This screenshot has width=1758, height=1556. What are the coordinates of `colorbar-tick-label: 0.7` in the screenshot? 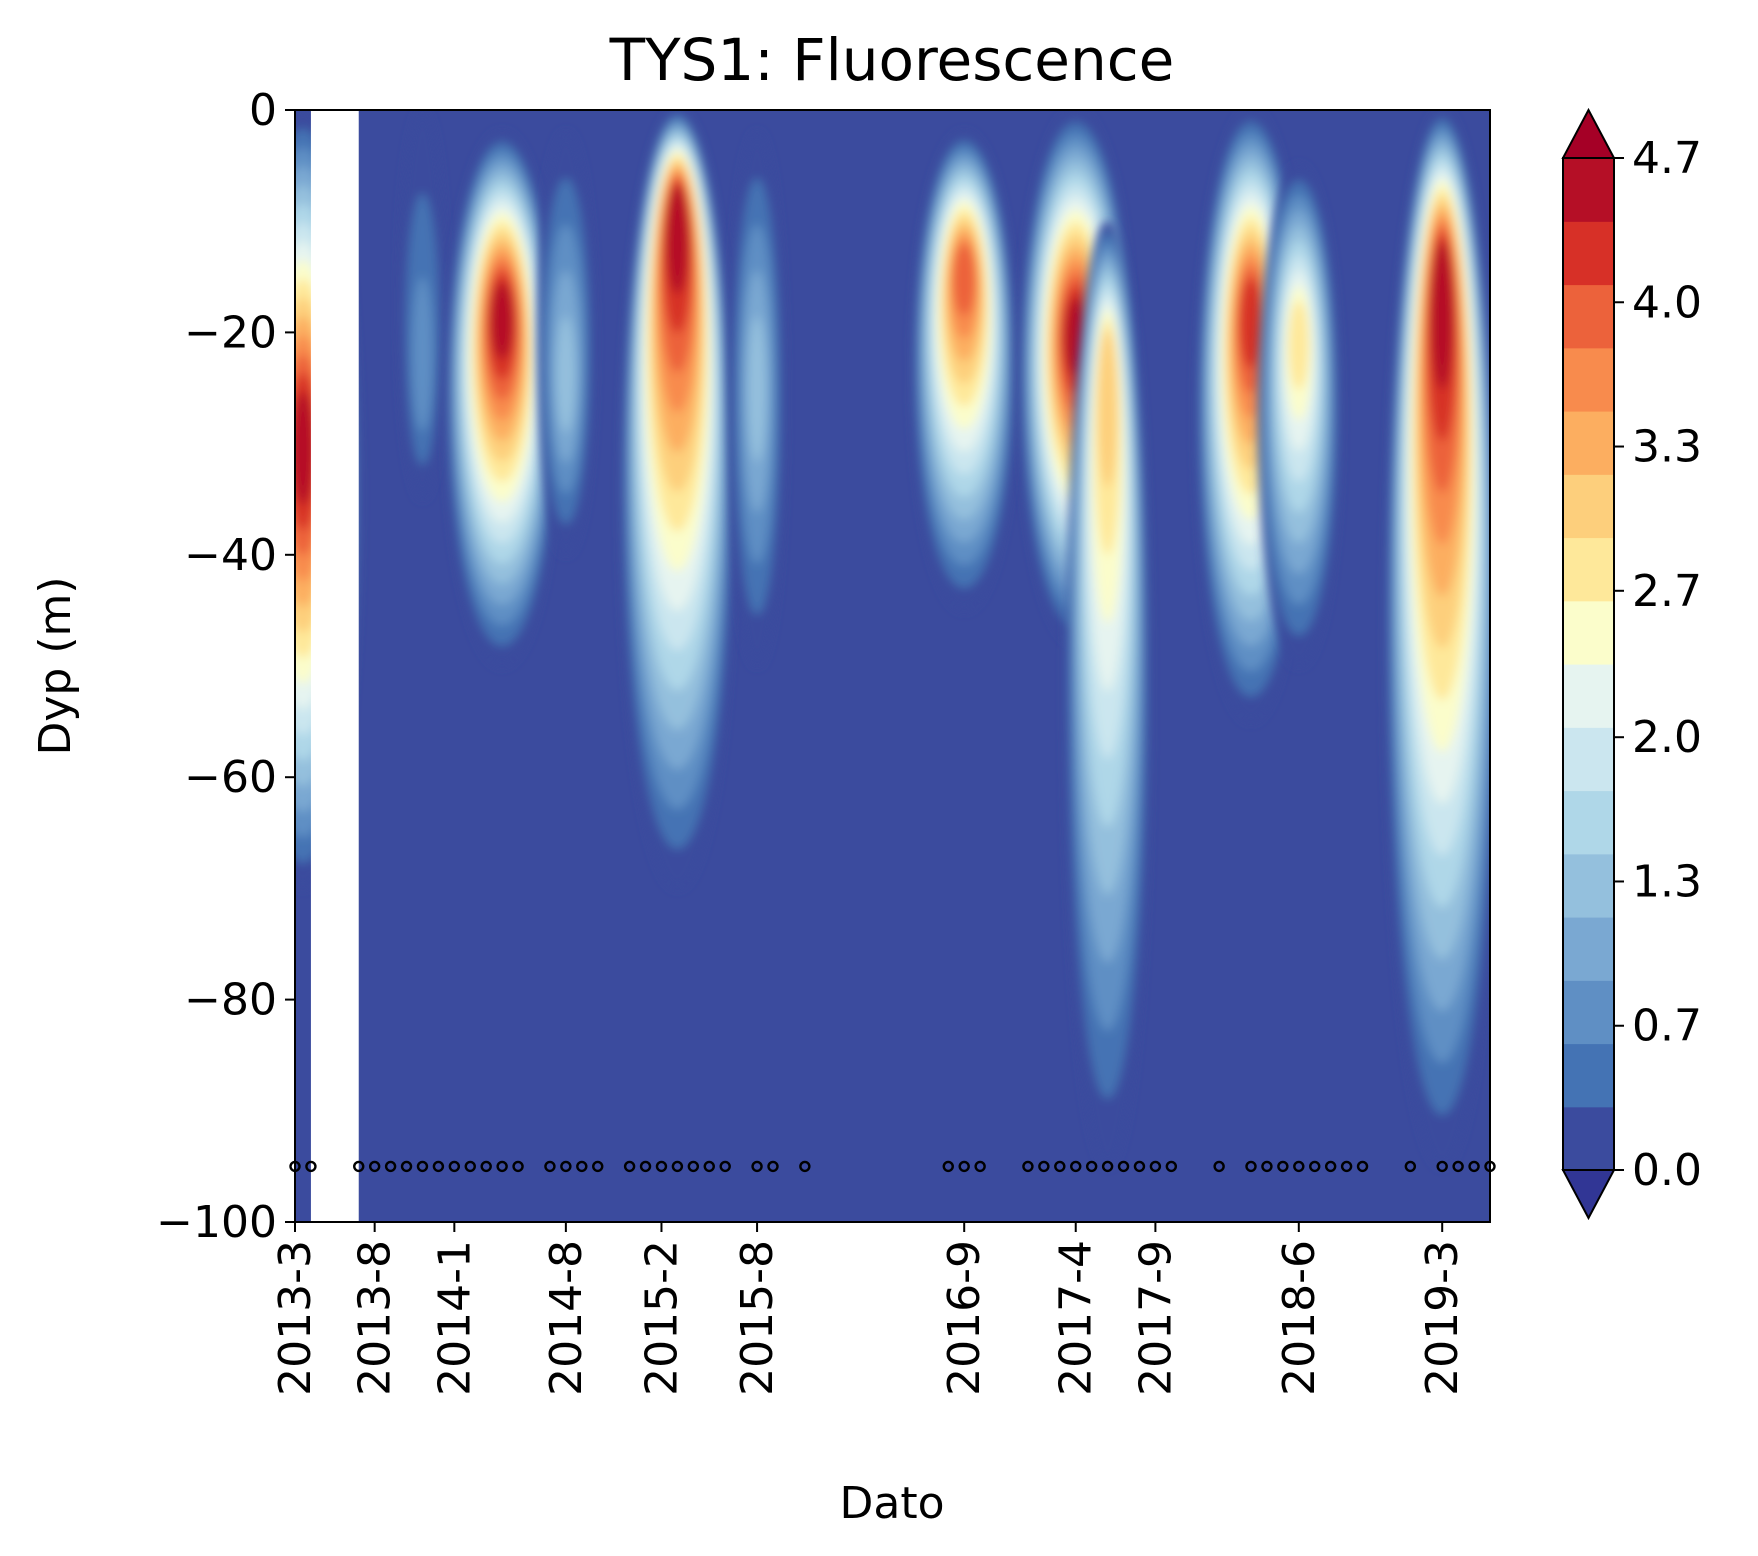 It's located at (1667, 1026).